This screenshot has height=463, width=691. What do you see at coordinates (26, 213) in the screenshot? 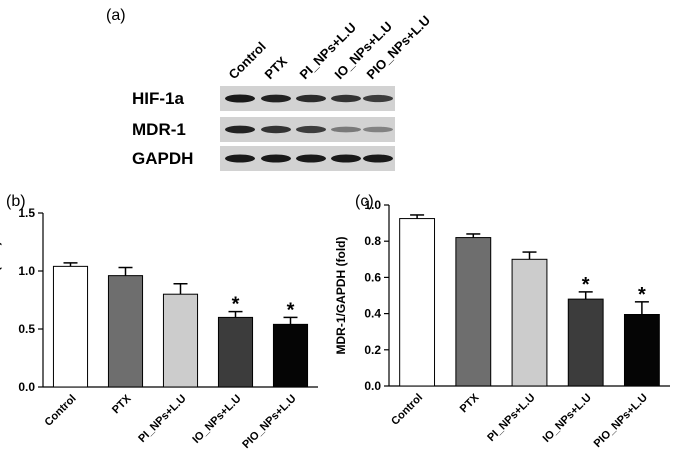
I see `y-tick-label: 1.5` at bounding box center [26, 213].